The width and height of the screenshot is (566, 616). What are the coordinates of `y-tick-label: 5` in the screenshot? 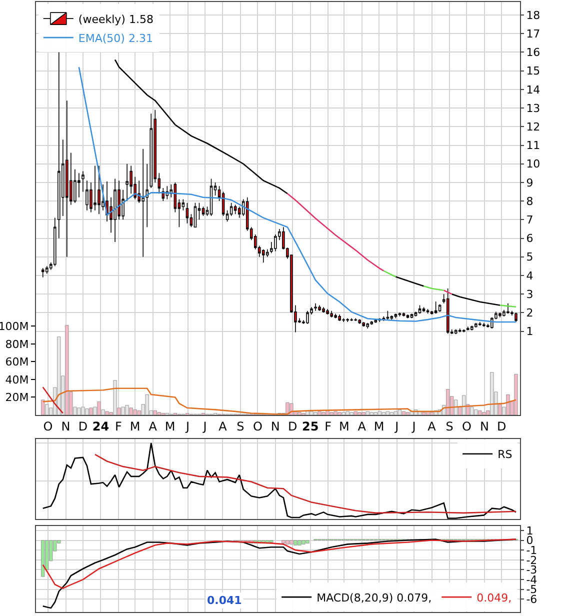 It's located at (530, 257).